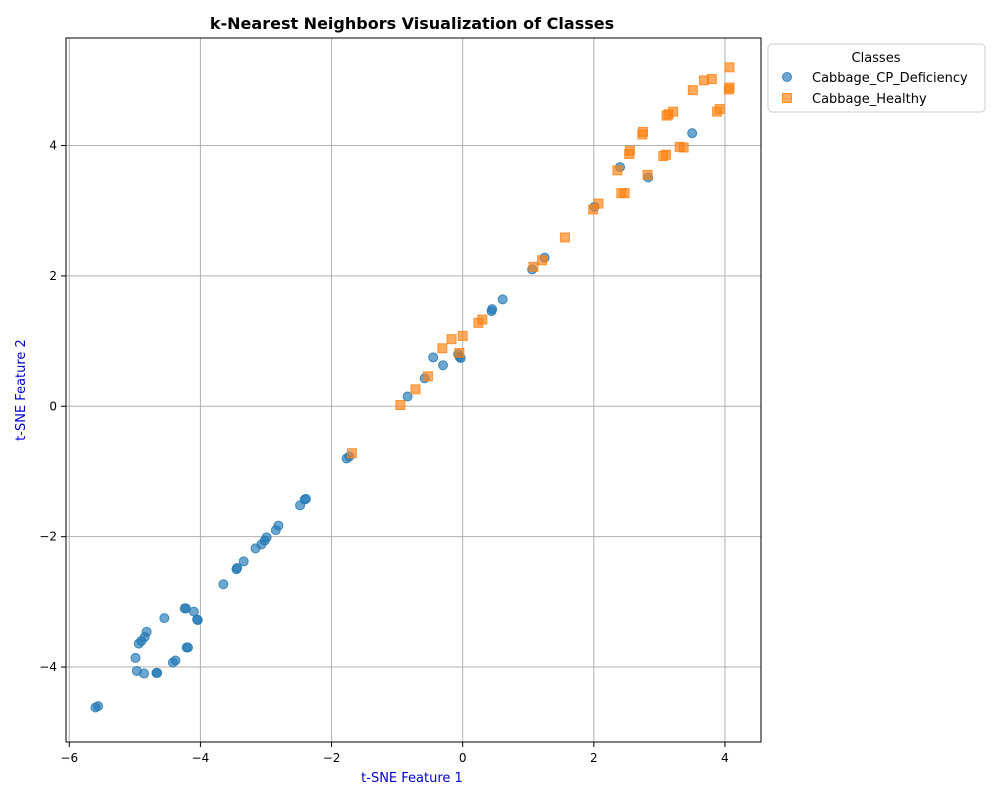  I want to click on y-tick-label: 0, so click(53, 406).